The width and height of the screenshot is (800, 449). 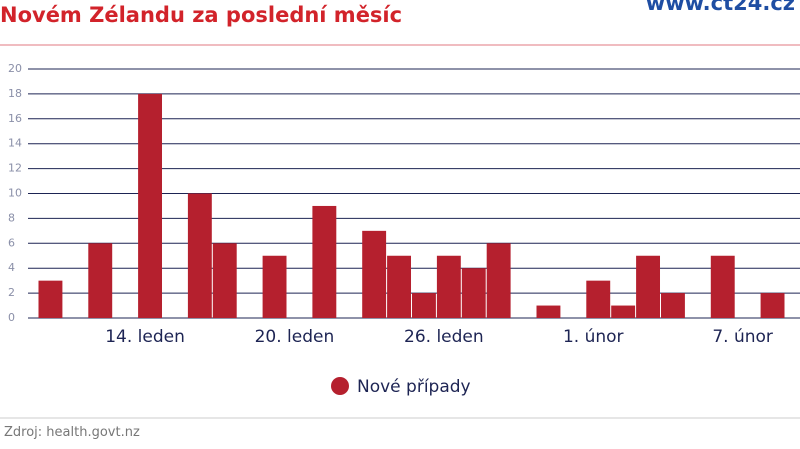 I want to click on x-tick-label: 7. únor, so click(x=742, y=337).